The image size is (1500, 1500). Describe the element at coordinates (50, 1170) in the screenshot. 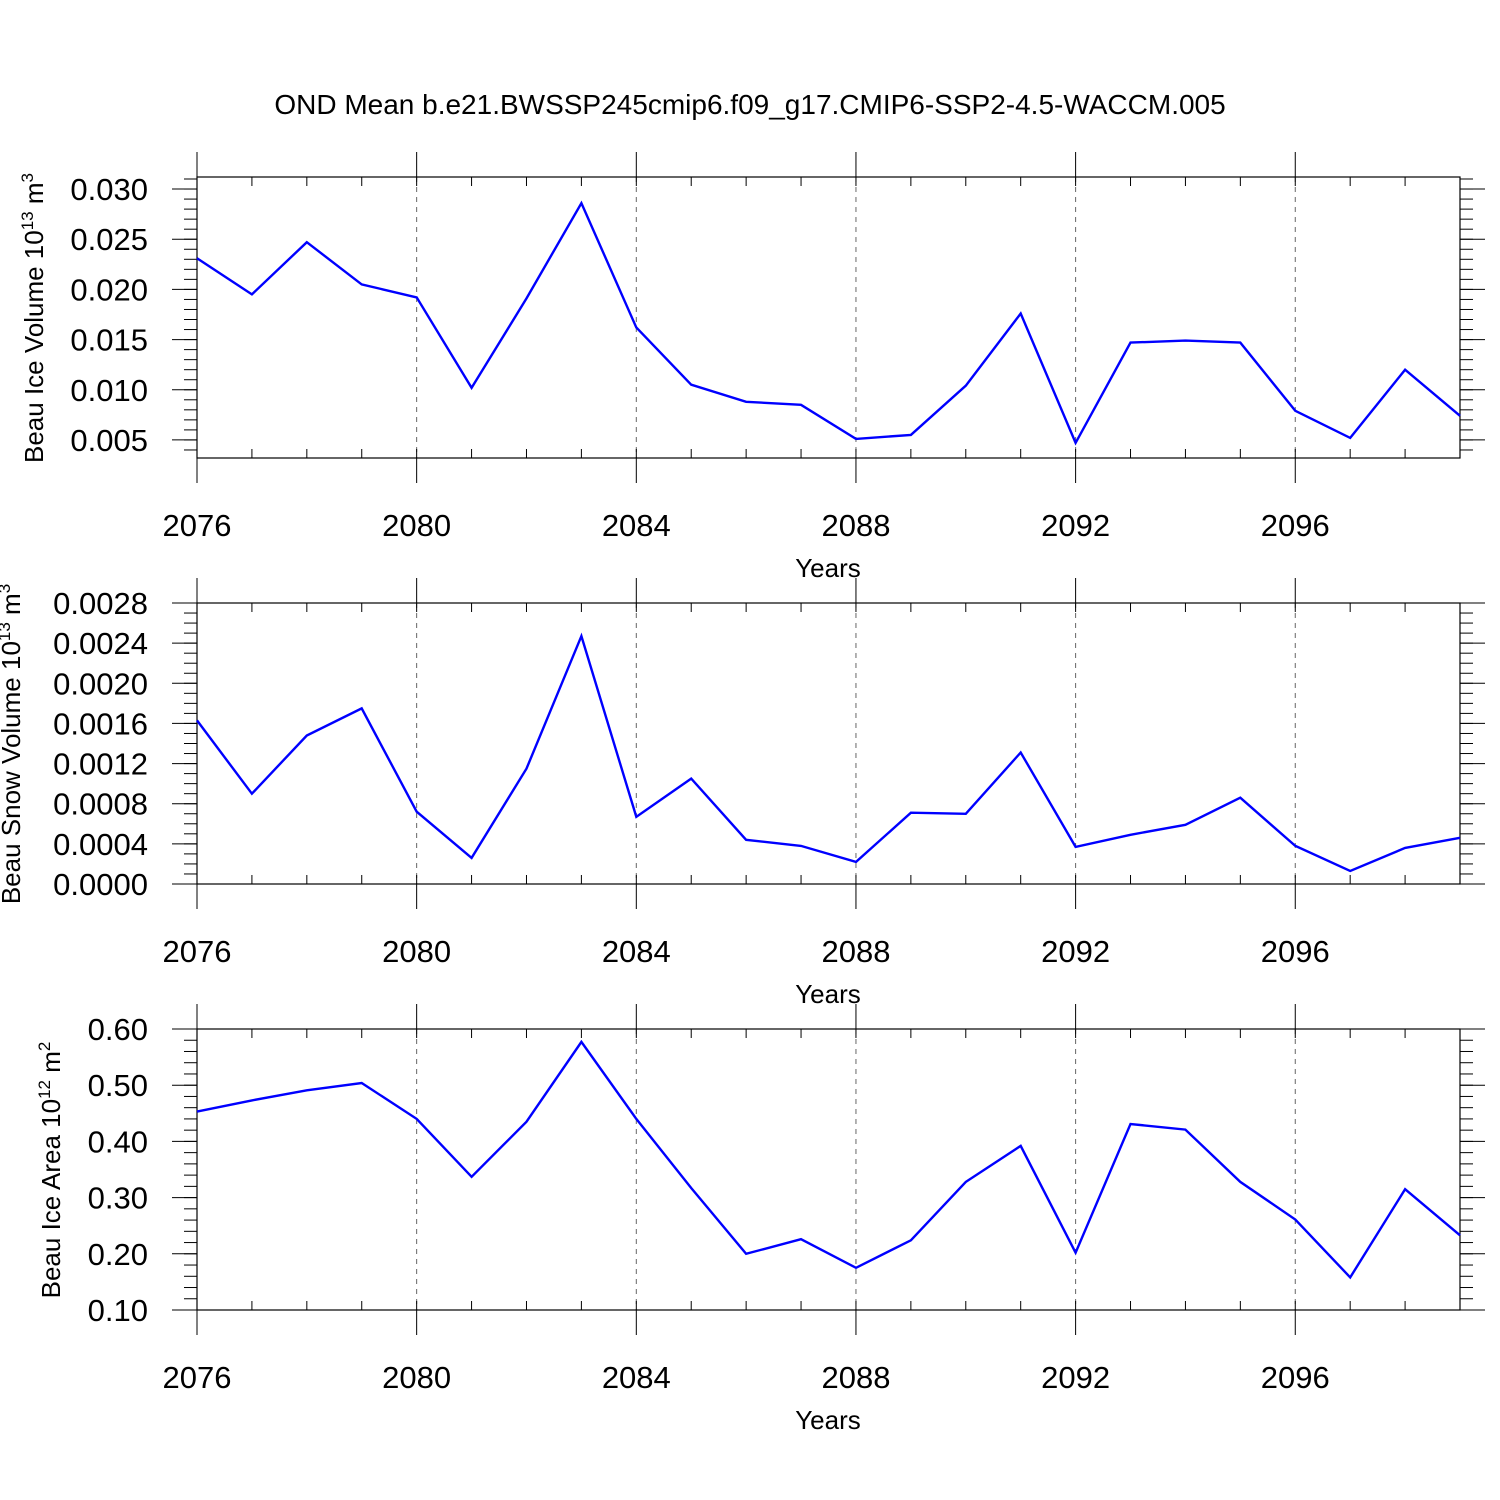

I see `ice-area-y-axis-label: Beau Ice Area 1012 m2` at that location.